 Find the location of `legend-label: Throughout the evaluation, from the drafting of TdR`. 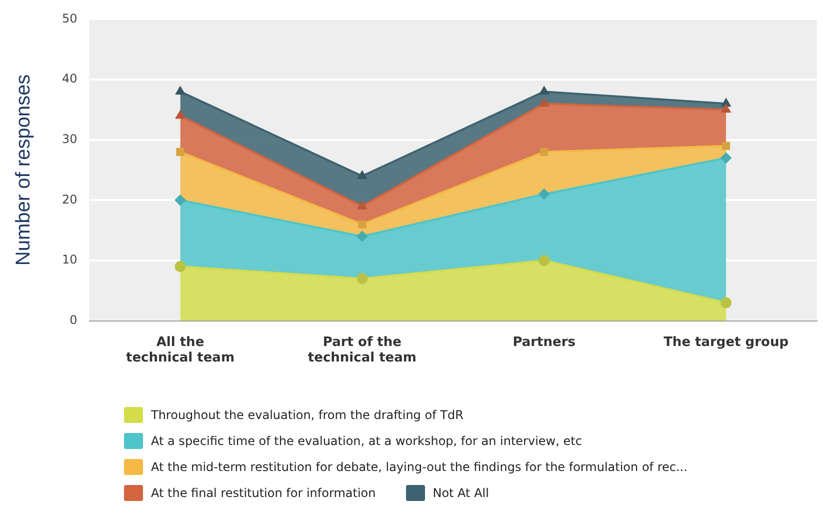

legend-label: Throughout the evaluation, from the drafting of TdR is located at coordinates (307, 415).